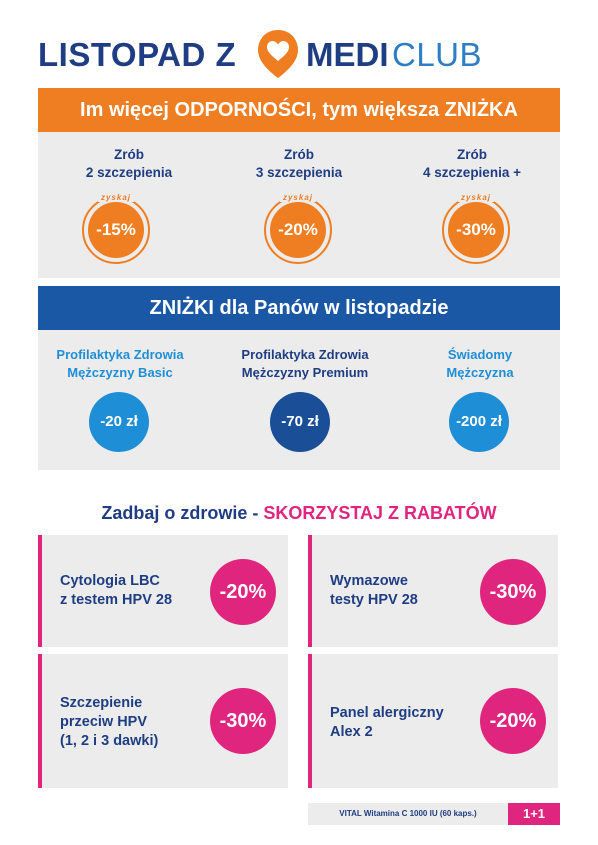 This screenshot has width=598, height=845. What do you see at coordinates (534, 814) in the screenshot?
I see `bogo-badge: 1+1` at bounding box center [534, 814].